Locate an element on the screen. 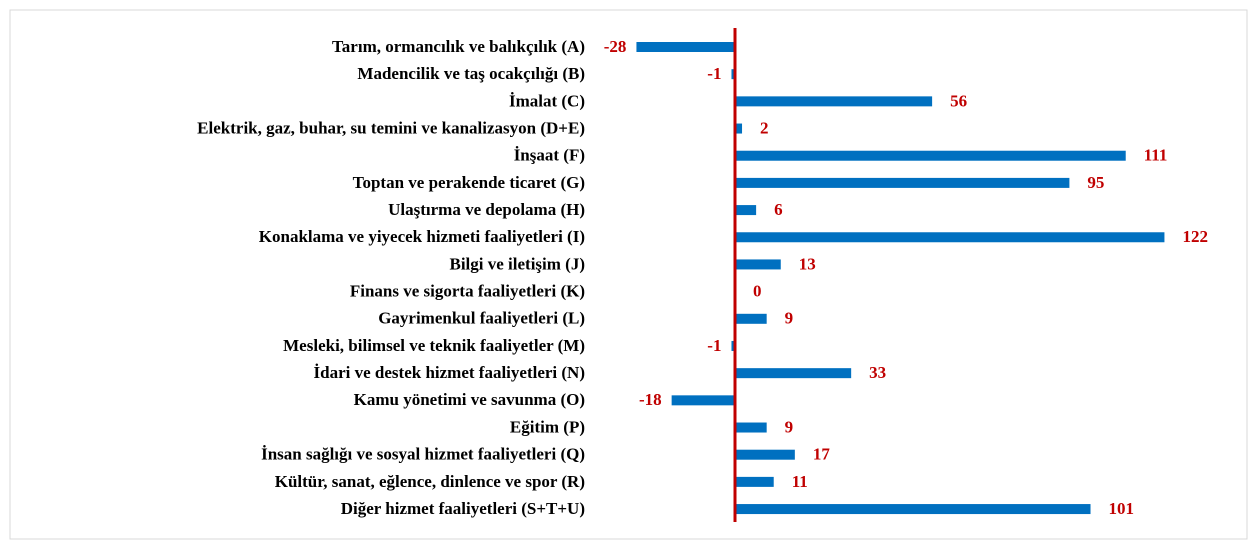  category-label: Bilgi ve iletişim (J) is located at coordinates (517, 263).